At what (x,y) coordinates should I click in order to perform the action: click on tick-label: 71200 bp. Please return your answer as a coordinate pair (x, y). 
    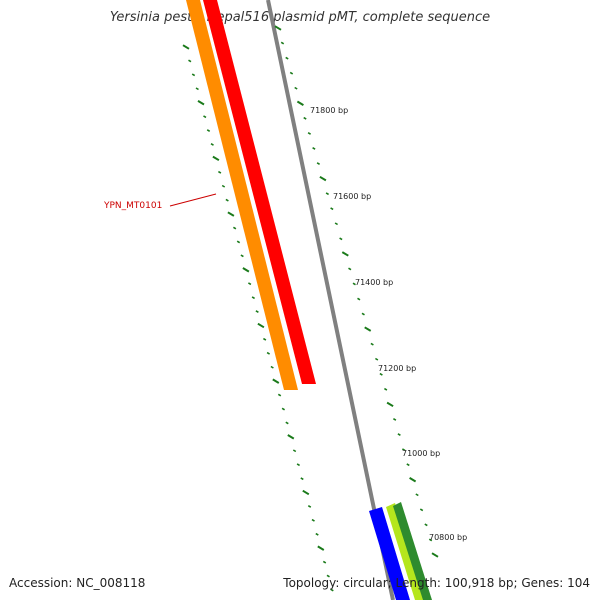
    Looking at the image, I should click on (397, 368).